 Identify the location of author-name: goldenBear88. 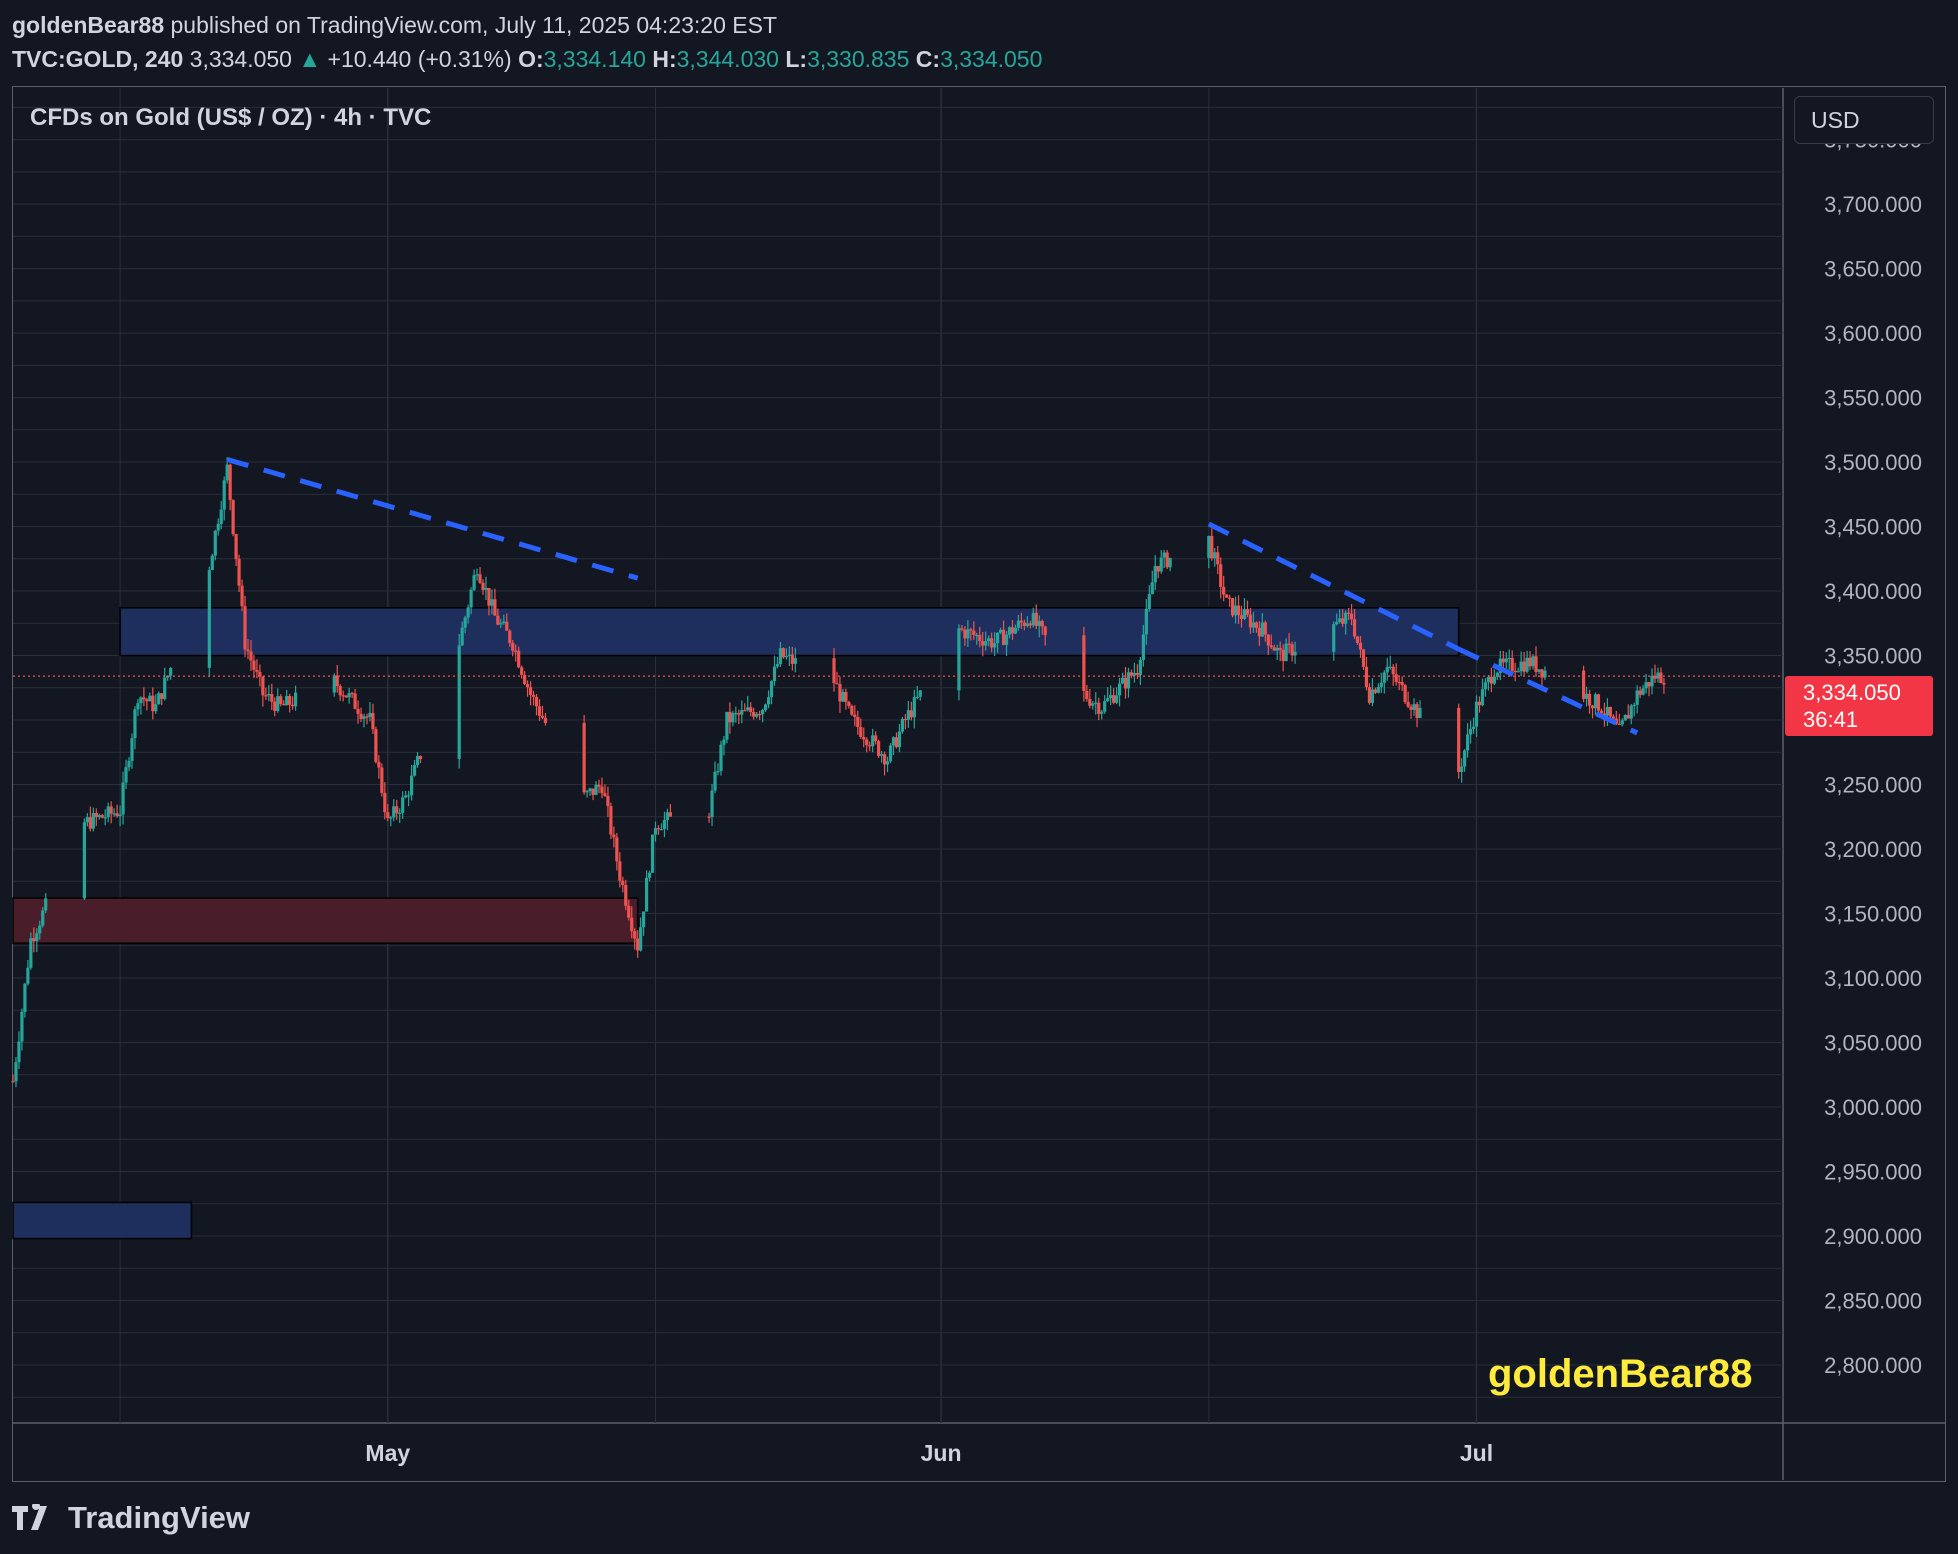
(88, 25).